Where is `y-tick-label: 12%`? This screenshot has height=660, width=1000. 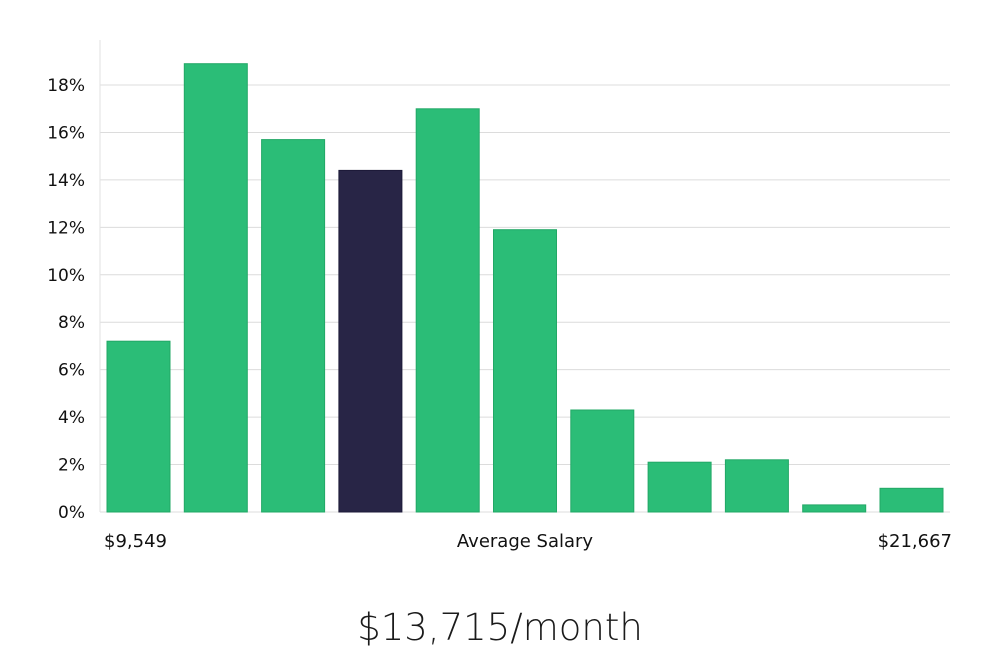
y-tick-label: 12% is located at coordinates (66, 228).